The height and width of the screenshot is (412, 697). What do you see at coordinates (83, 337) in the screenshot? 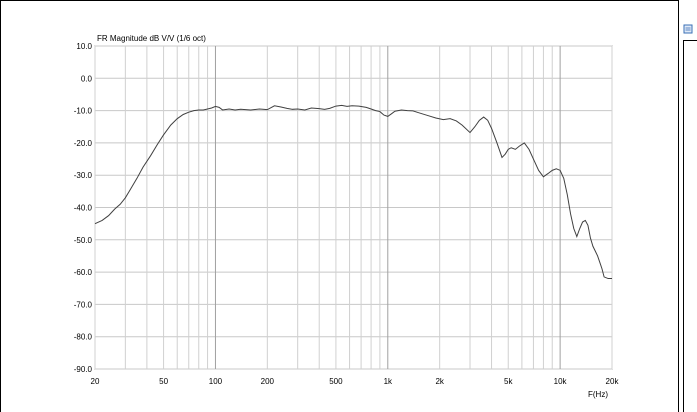
I see `y-tick-label: -80.0` at bounding box center [83, 337].